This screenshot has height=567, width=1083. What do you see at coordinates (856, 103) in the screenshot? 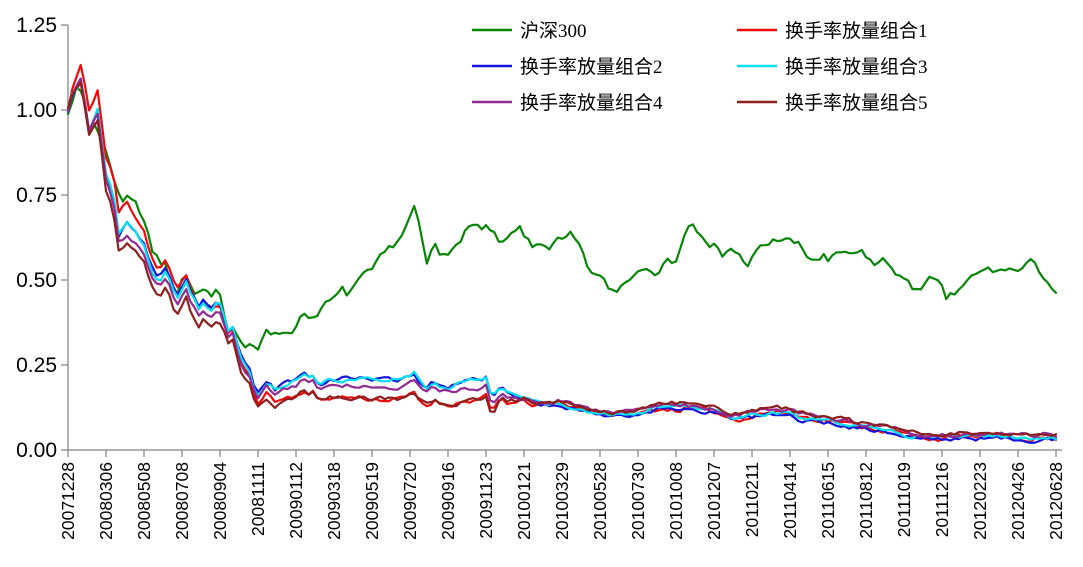
I see `legend-label-p5: 换手率放量组合5` at bounding box center [856, 103].